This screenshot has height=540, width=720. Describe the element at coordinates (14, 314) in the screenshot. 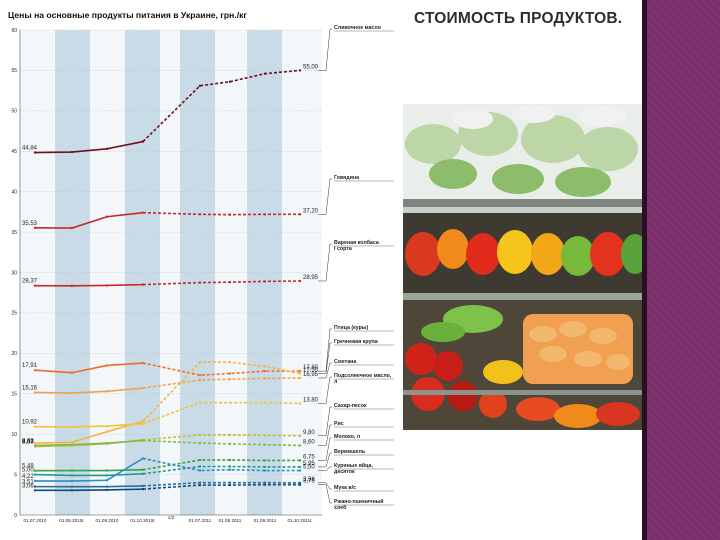

I see `y-tick-label: 25` at that location.